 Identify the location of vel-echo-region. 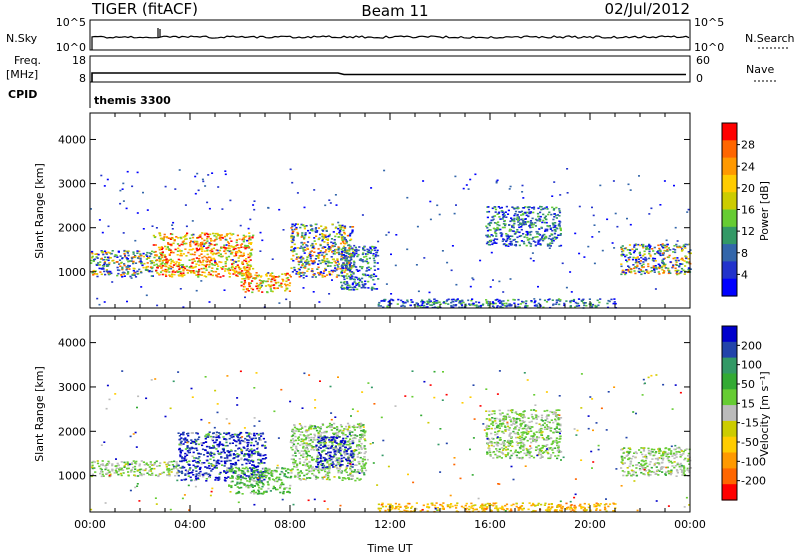
(335, 452).